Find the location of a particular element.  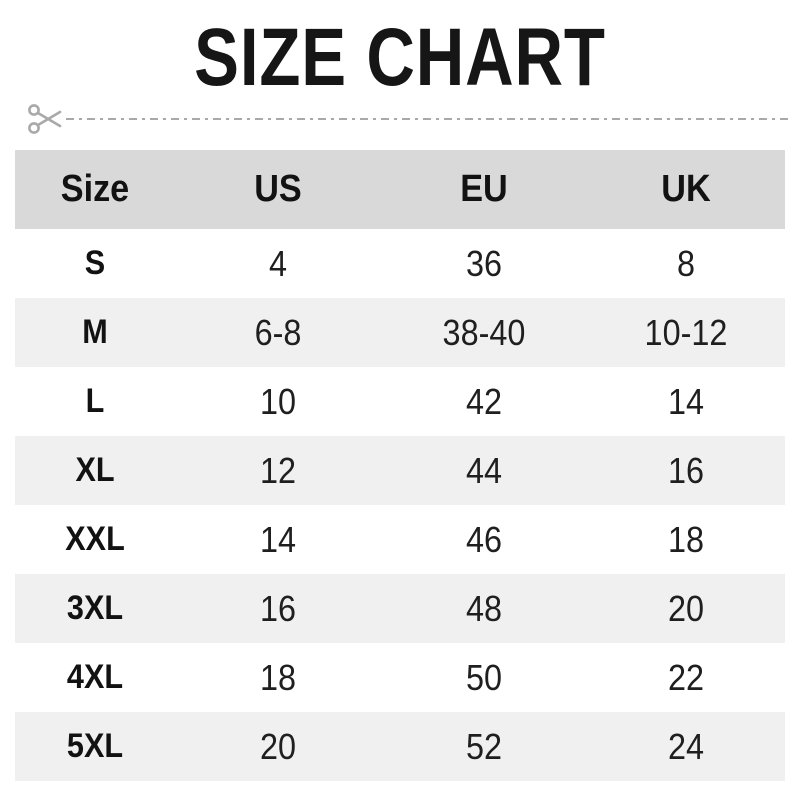

size-label: L is located at coordinates (95, 401).